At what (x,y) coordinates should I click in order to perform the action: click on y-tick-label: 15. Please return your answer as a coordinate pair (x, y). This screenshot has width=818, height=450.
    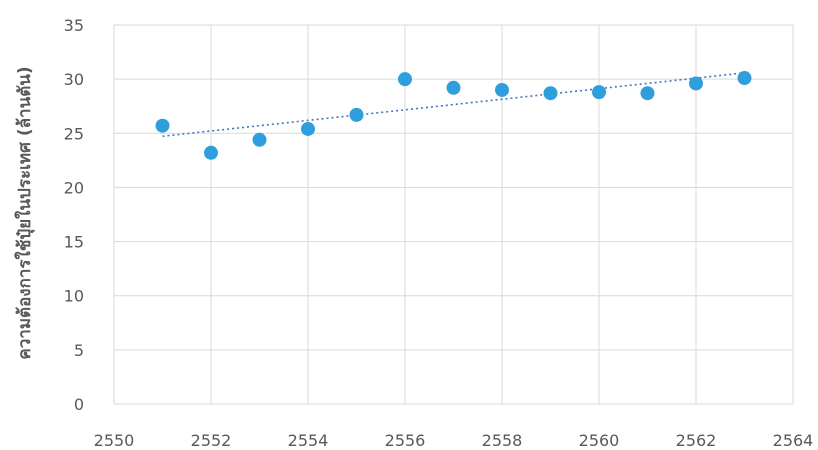
    Looking at the image, I should click on (74, 242).